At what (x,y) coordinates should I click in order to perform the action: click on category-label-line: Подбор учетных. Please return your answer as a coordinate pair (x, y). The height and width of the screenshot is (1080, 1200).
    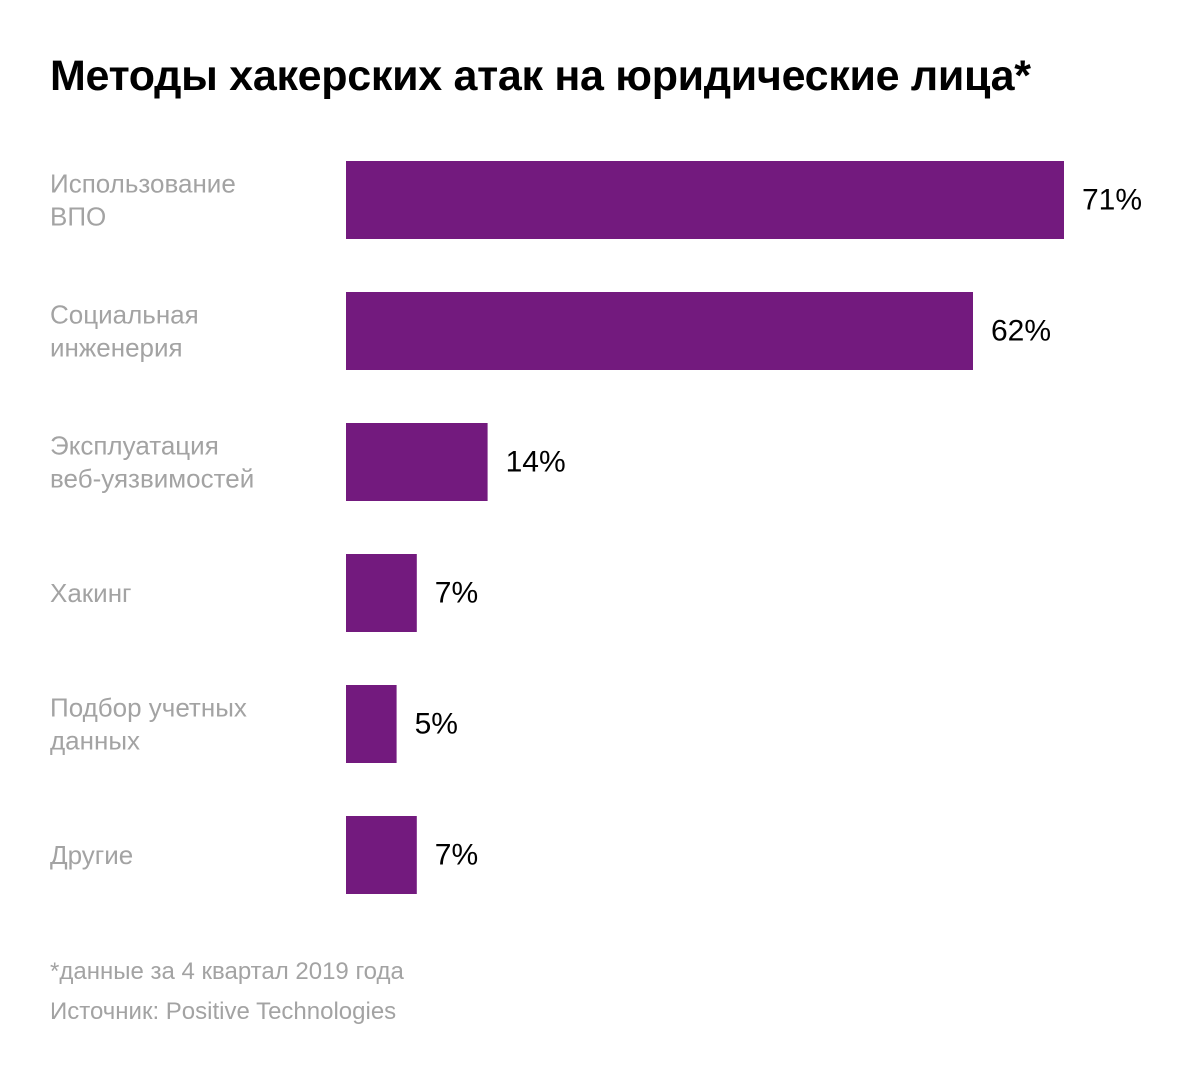
    Looking at the image, I should click on (148, 708).